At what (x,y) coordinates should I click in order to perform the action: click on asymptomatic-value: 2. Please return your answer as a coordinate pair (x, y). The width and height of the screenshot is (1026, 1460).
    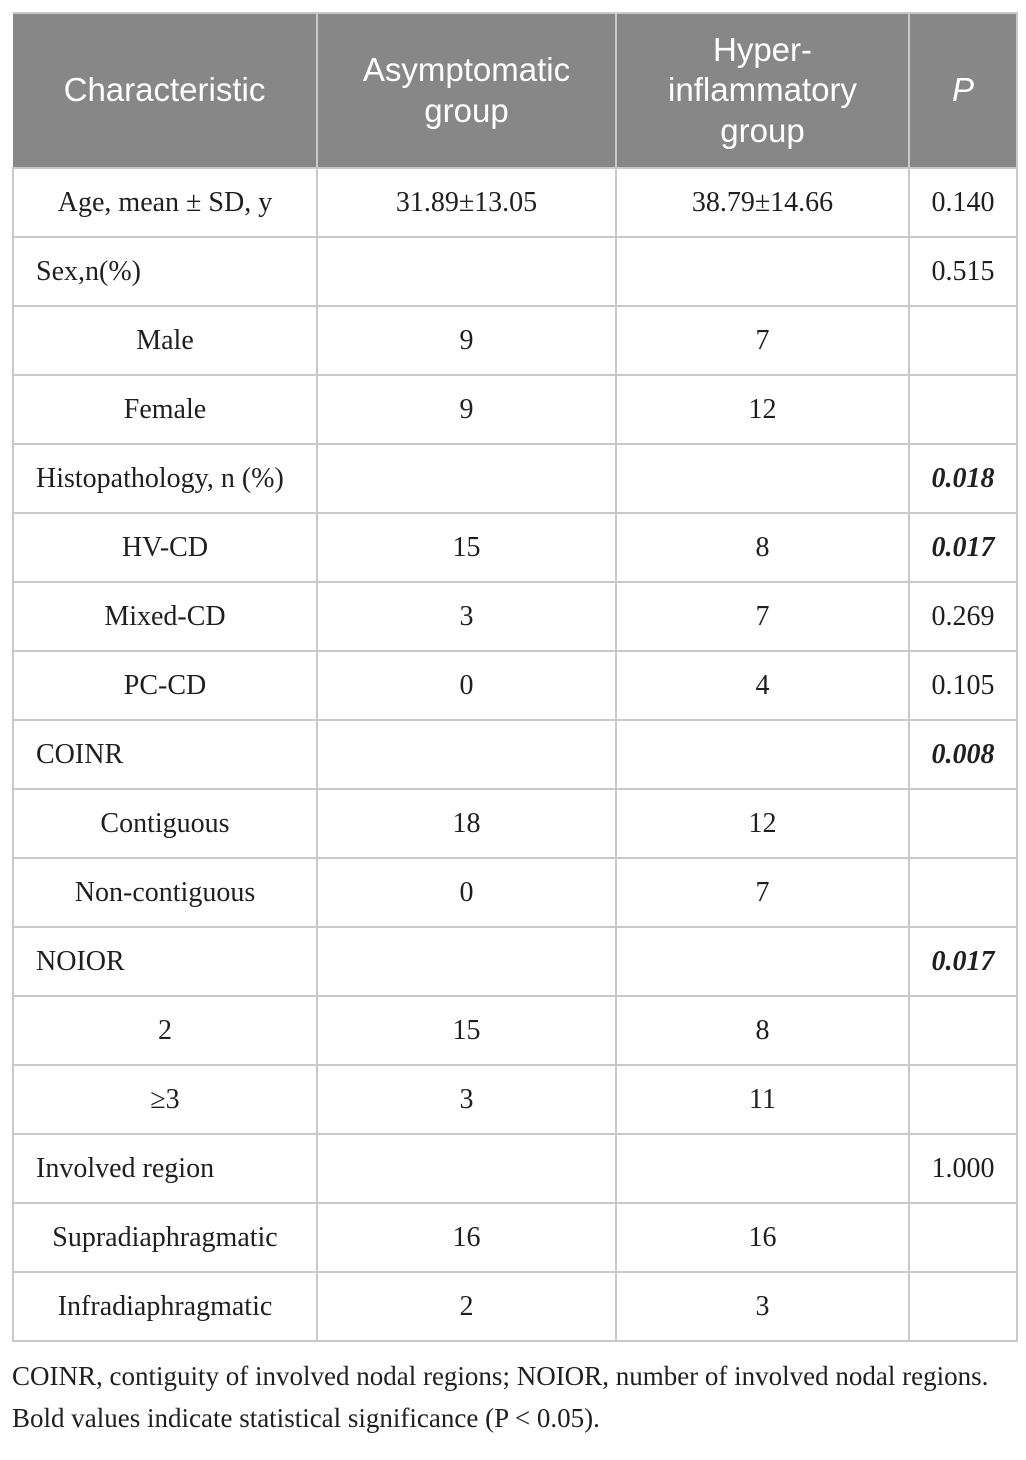
    Looking at the image, I should click on (466, 1306).